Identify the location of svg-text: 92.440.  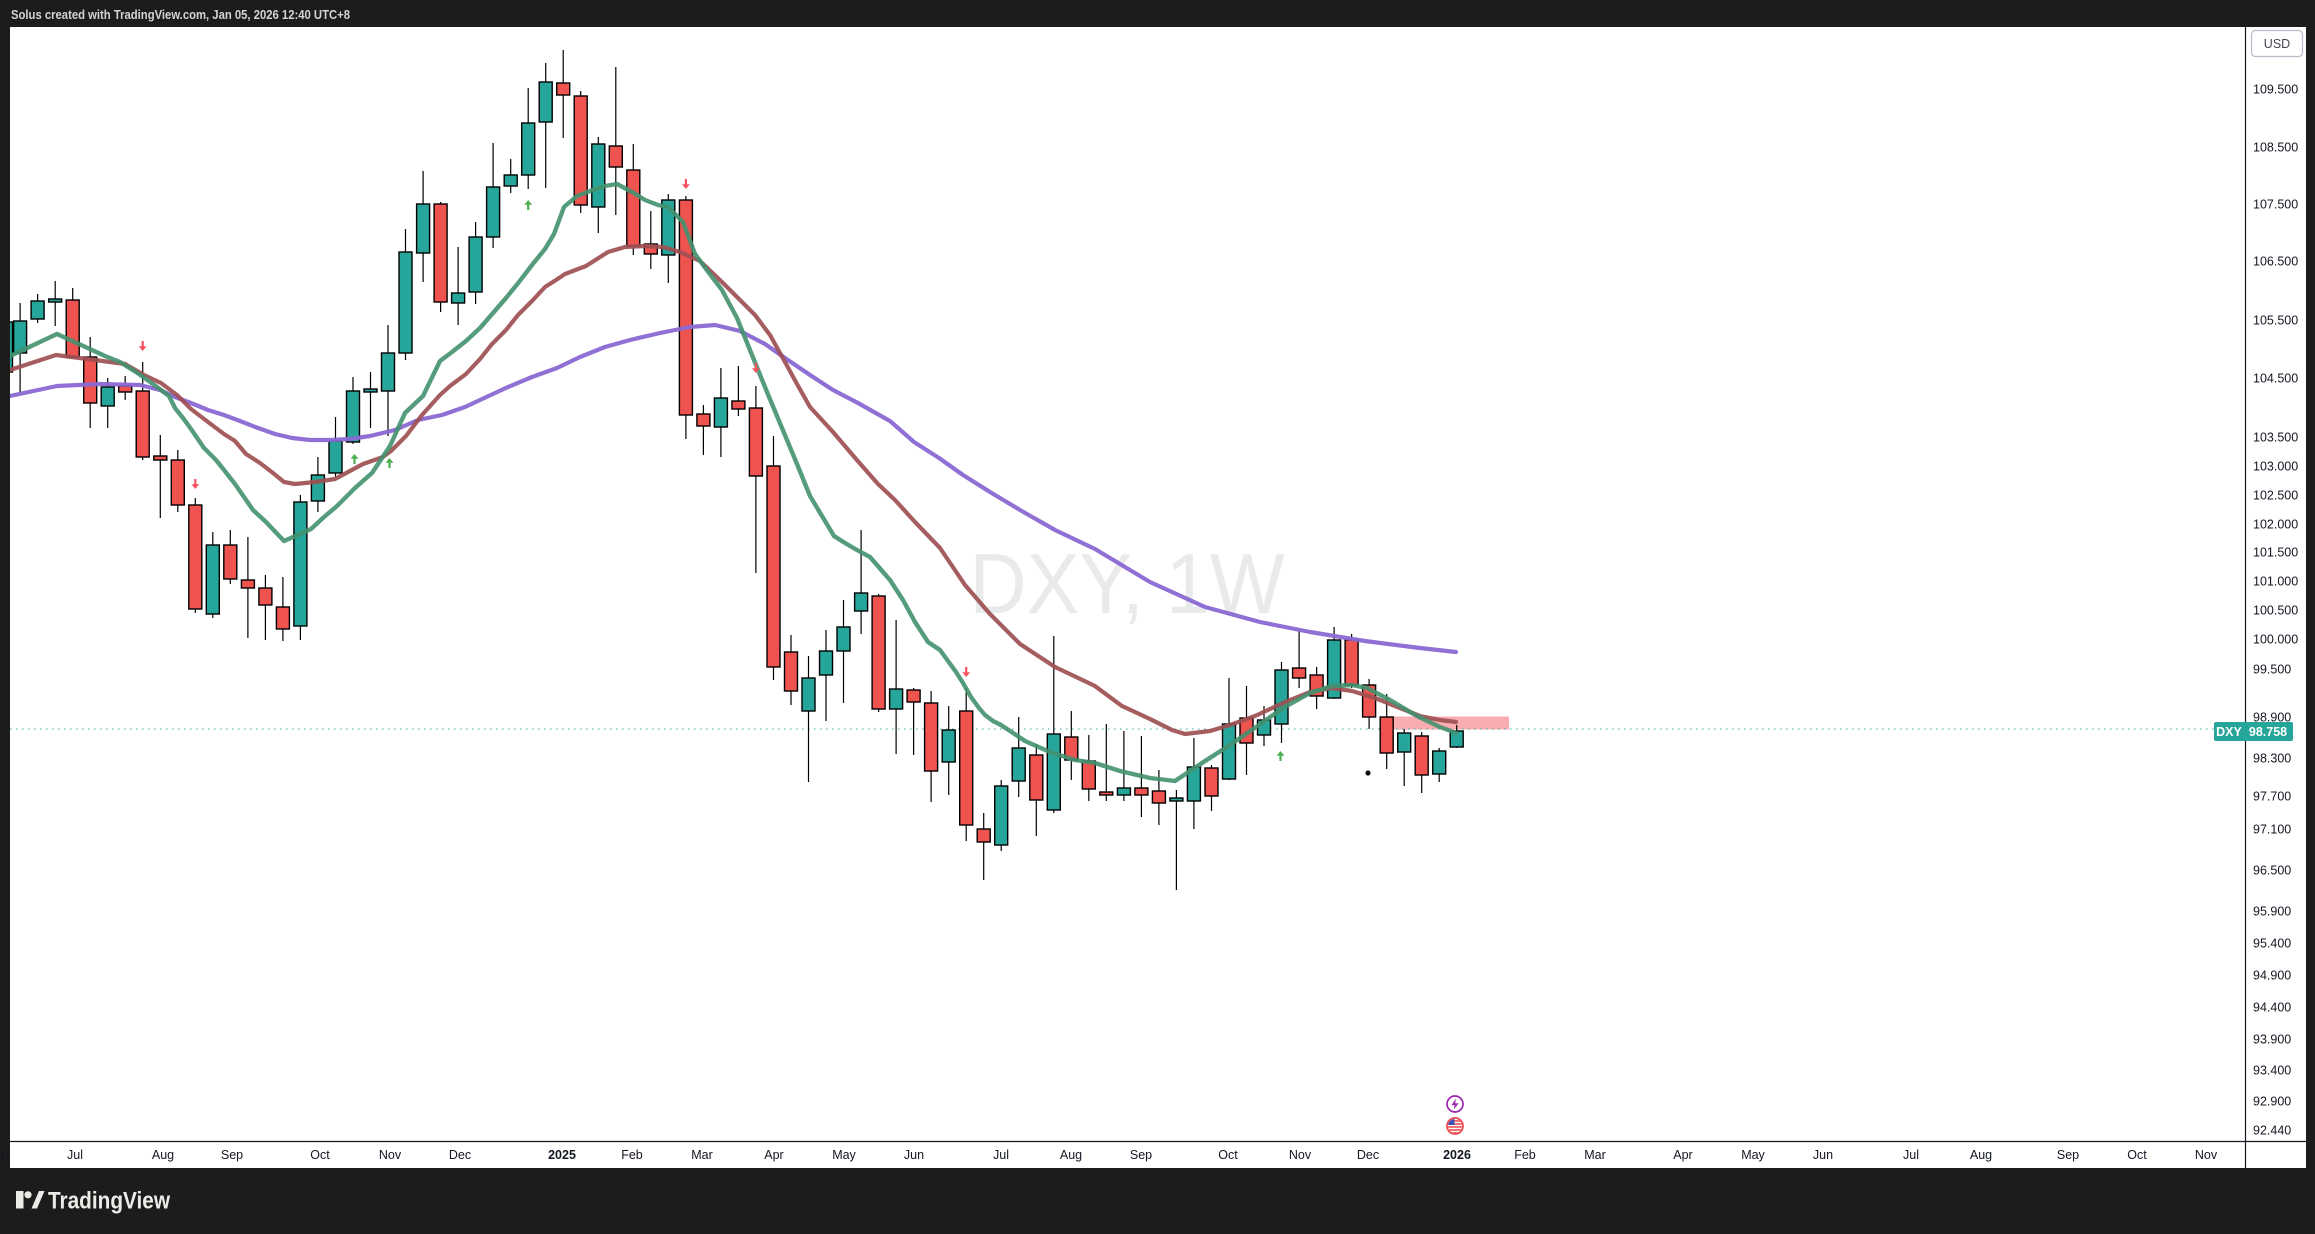
(2272, 1131).